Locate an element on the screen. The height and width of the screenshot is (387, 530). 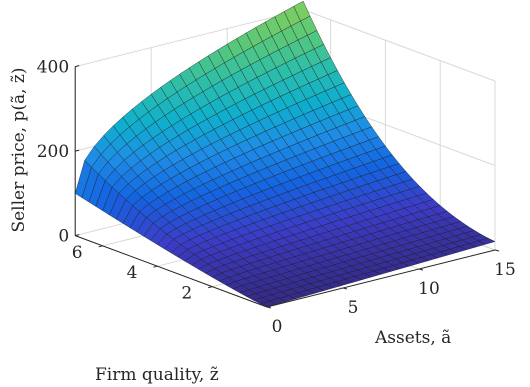
gridline-back-z is located at coordinates (189, 38).